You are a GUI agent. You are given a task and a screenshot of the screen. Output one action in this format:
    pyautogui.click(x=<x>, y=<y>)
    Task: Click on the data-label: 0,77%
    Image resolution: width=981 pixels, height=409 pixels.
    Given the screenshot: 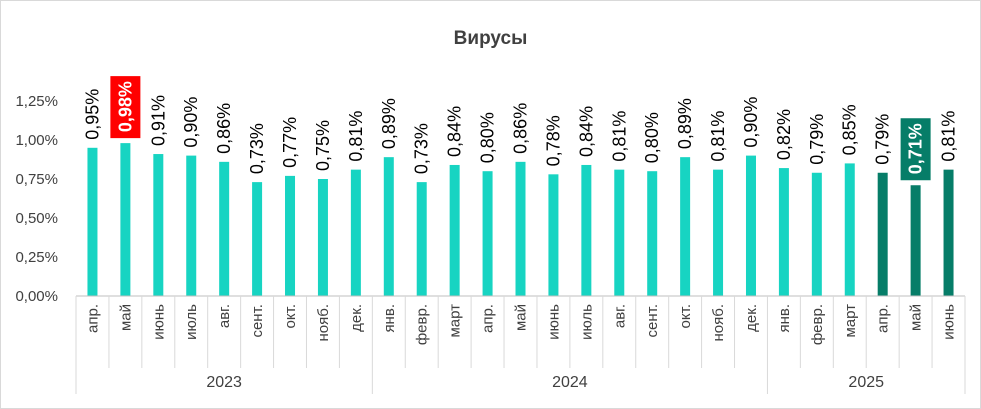 What is the action you would take?
    pyautogui.click(x=290, y=142)
    